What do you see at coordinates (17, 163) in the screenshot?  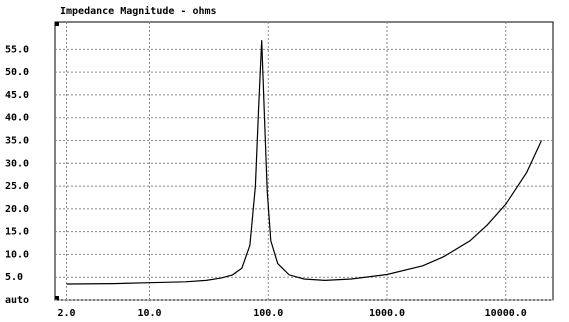 I see `y-tick-label: 30.0` at bounding box center [17, 163].